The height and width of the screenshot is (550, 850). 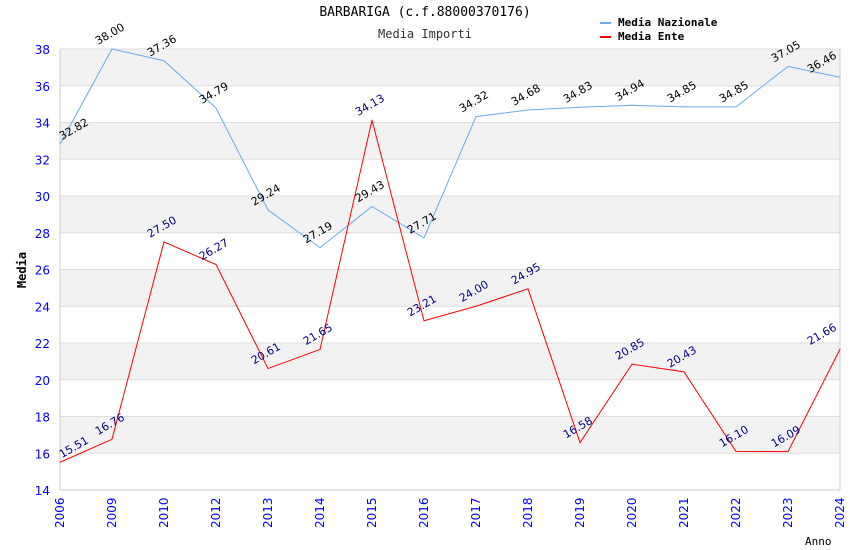 What do you see at coordinates (632, 512) in the screenshot?
I see `x-tick-label: 2020` at bounding box center [632, 512].